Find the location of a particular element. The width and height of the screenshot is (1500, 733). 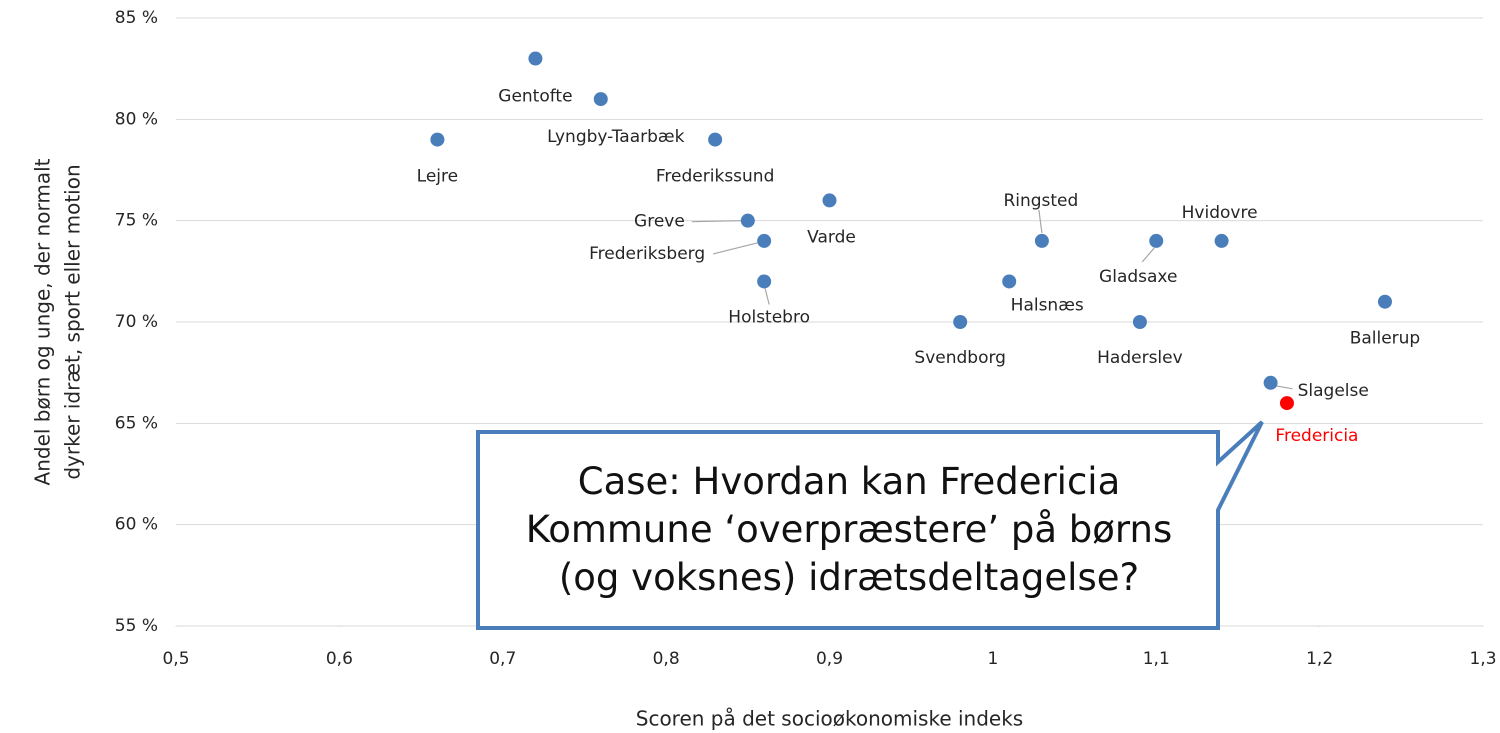

point-label: Ballerup is located at coordinates (1385, 339).